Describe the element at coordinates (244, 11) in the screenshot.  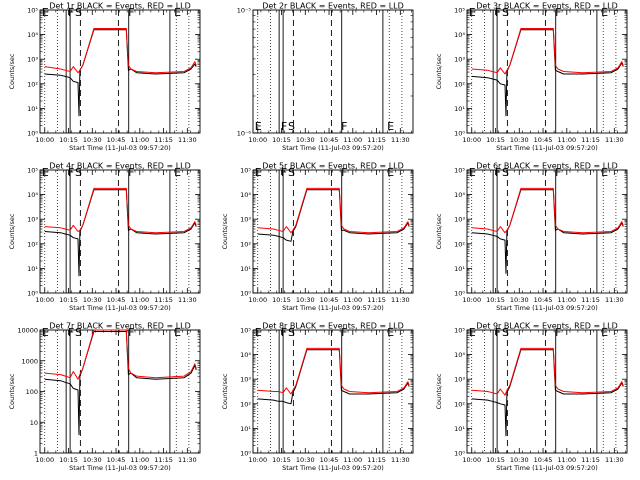
I see `y-tick-label: 10⁻⁵` at that location.